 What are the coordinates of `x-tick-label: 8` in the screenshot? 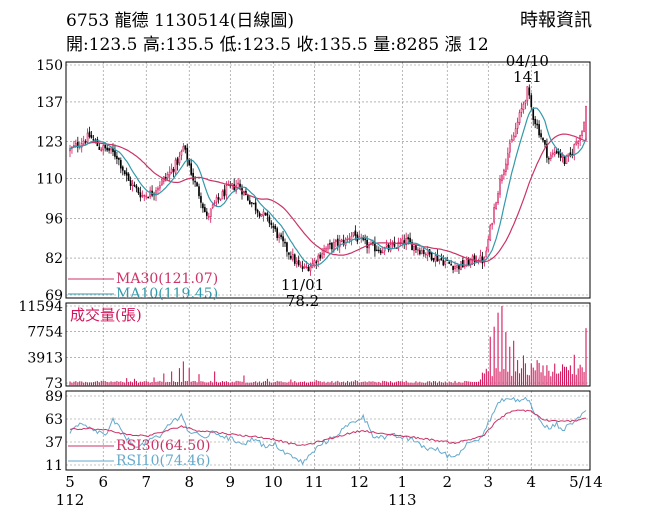 It's located at (189, 482).